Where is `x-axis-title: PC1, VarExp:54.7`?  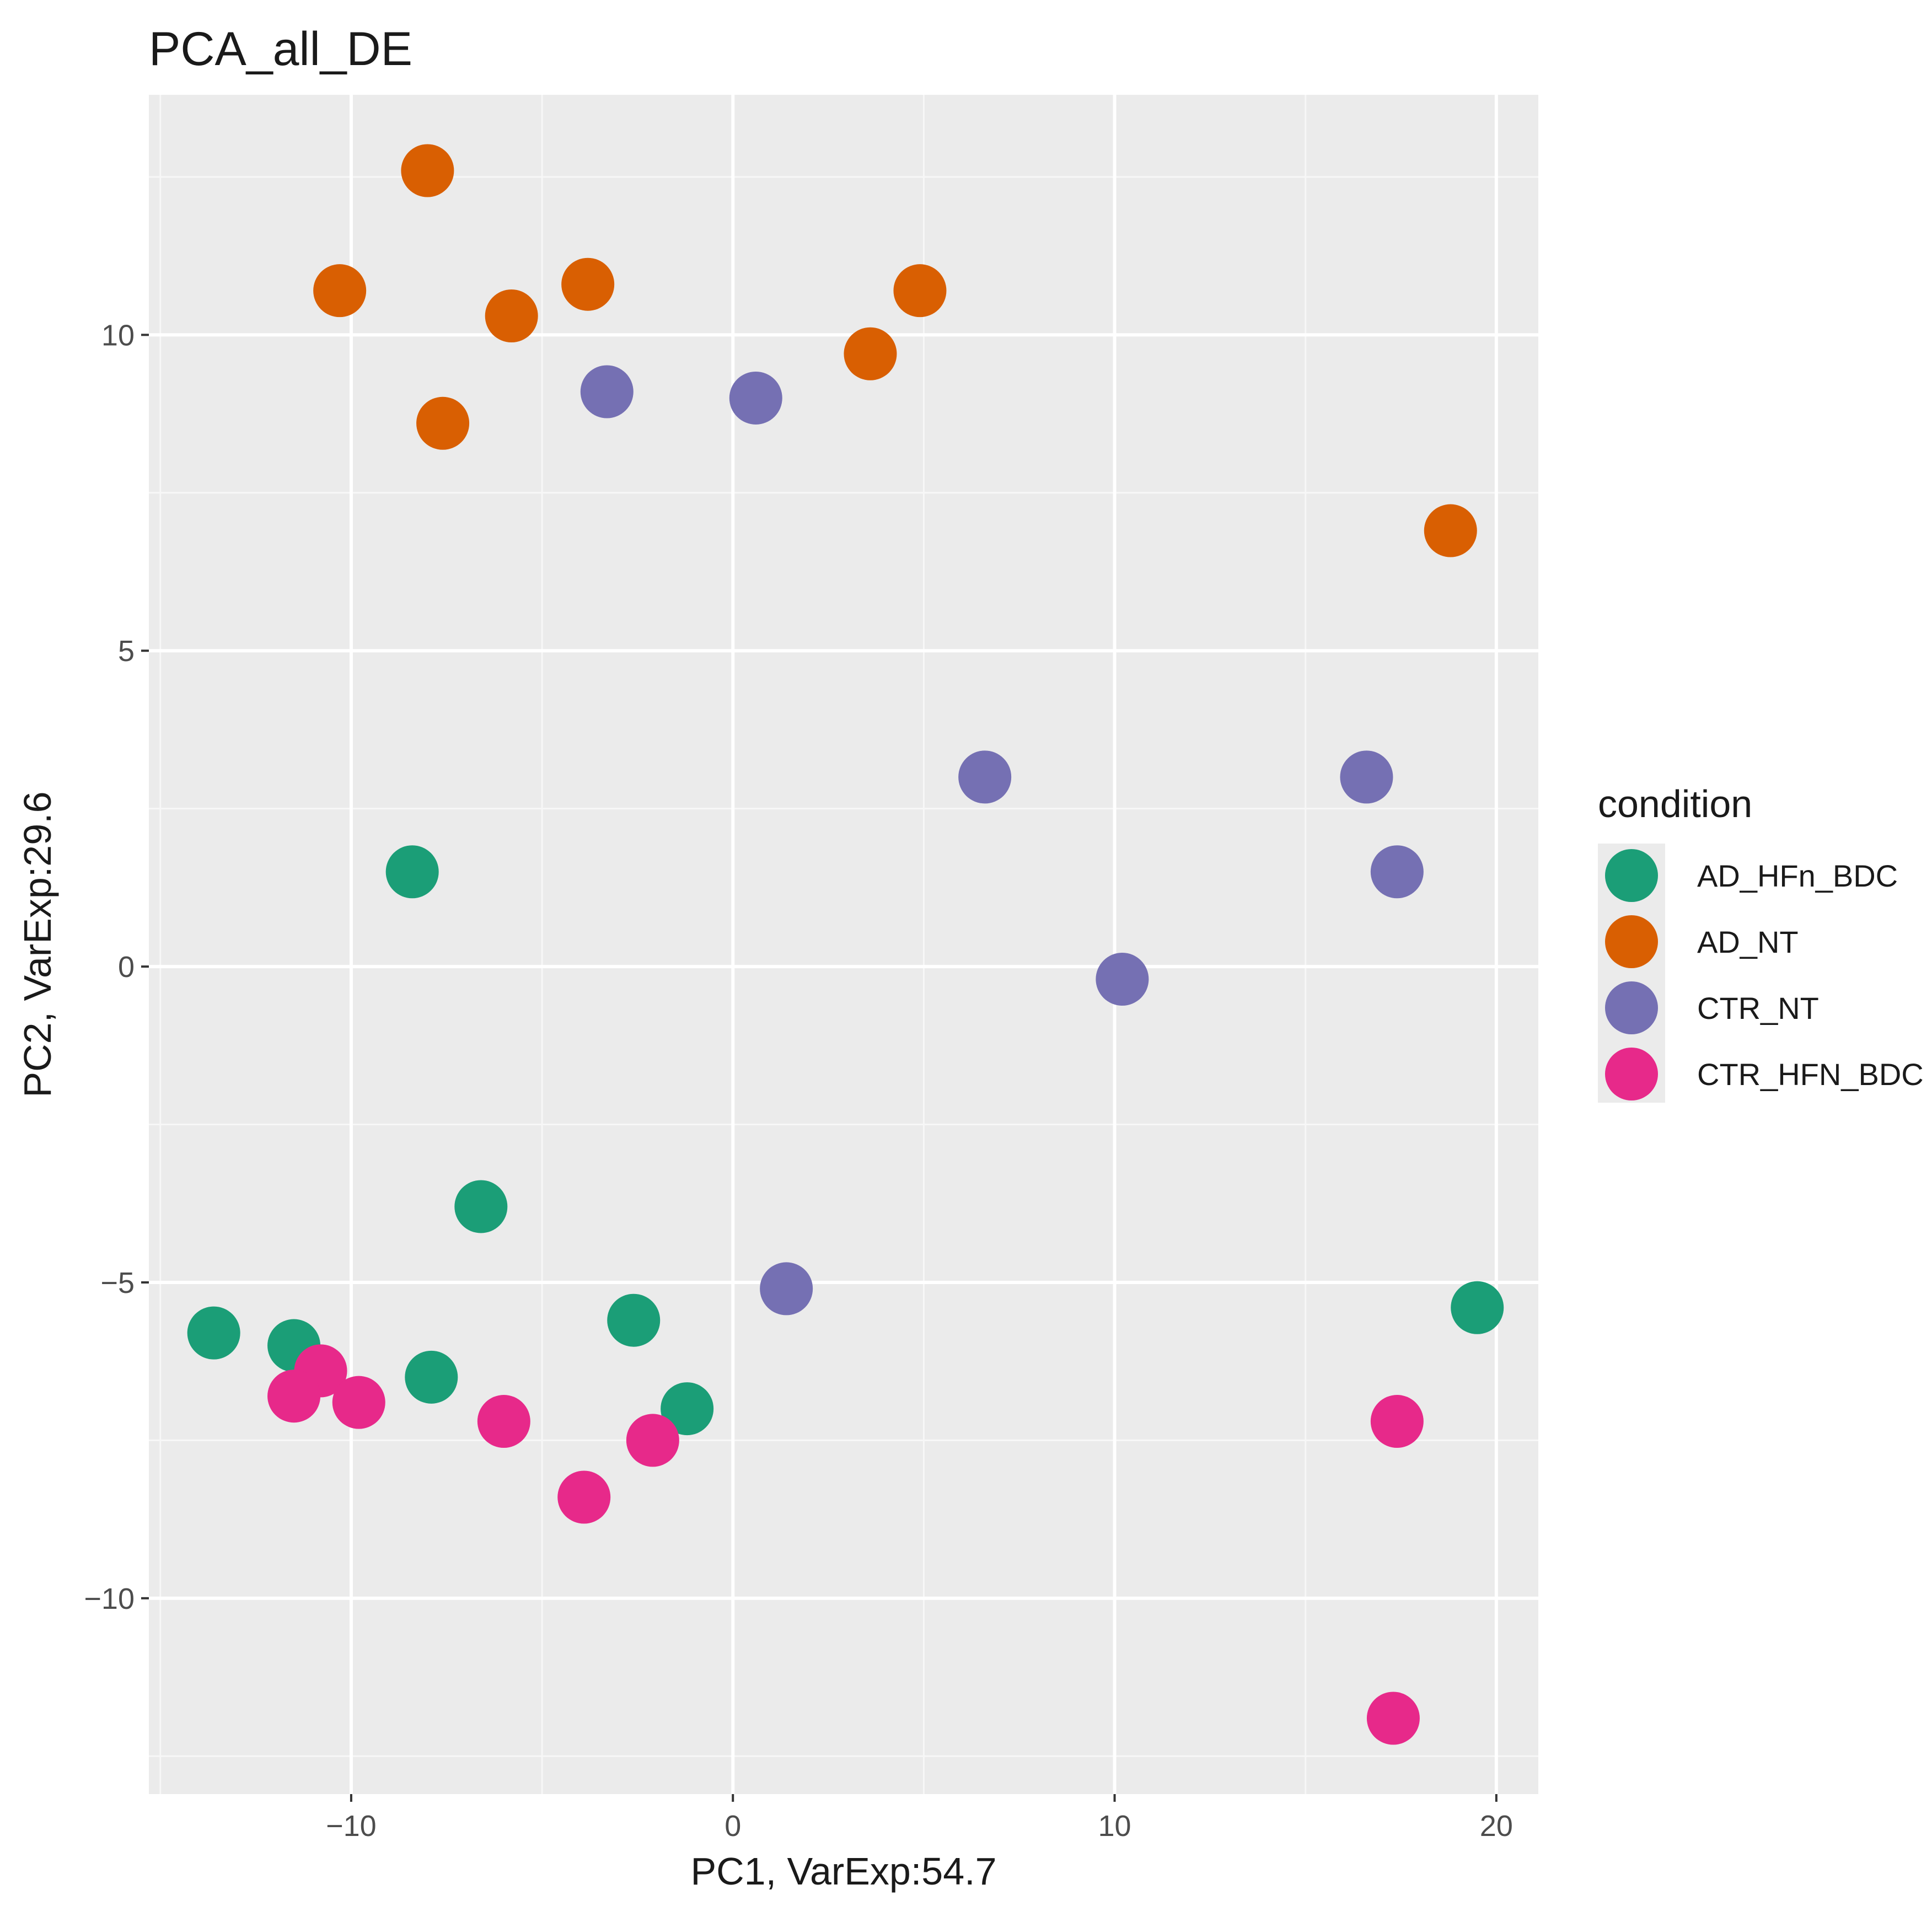 x-axis-title: PC1, VarExp:54.7 is located at coordinates (843, 1871).